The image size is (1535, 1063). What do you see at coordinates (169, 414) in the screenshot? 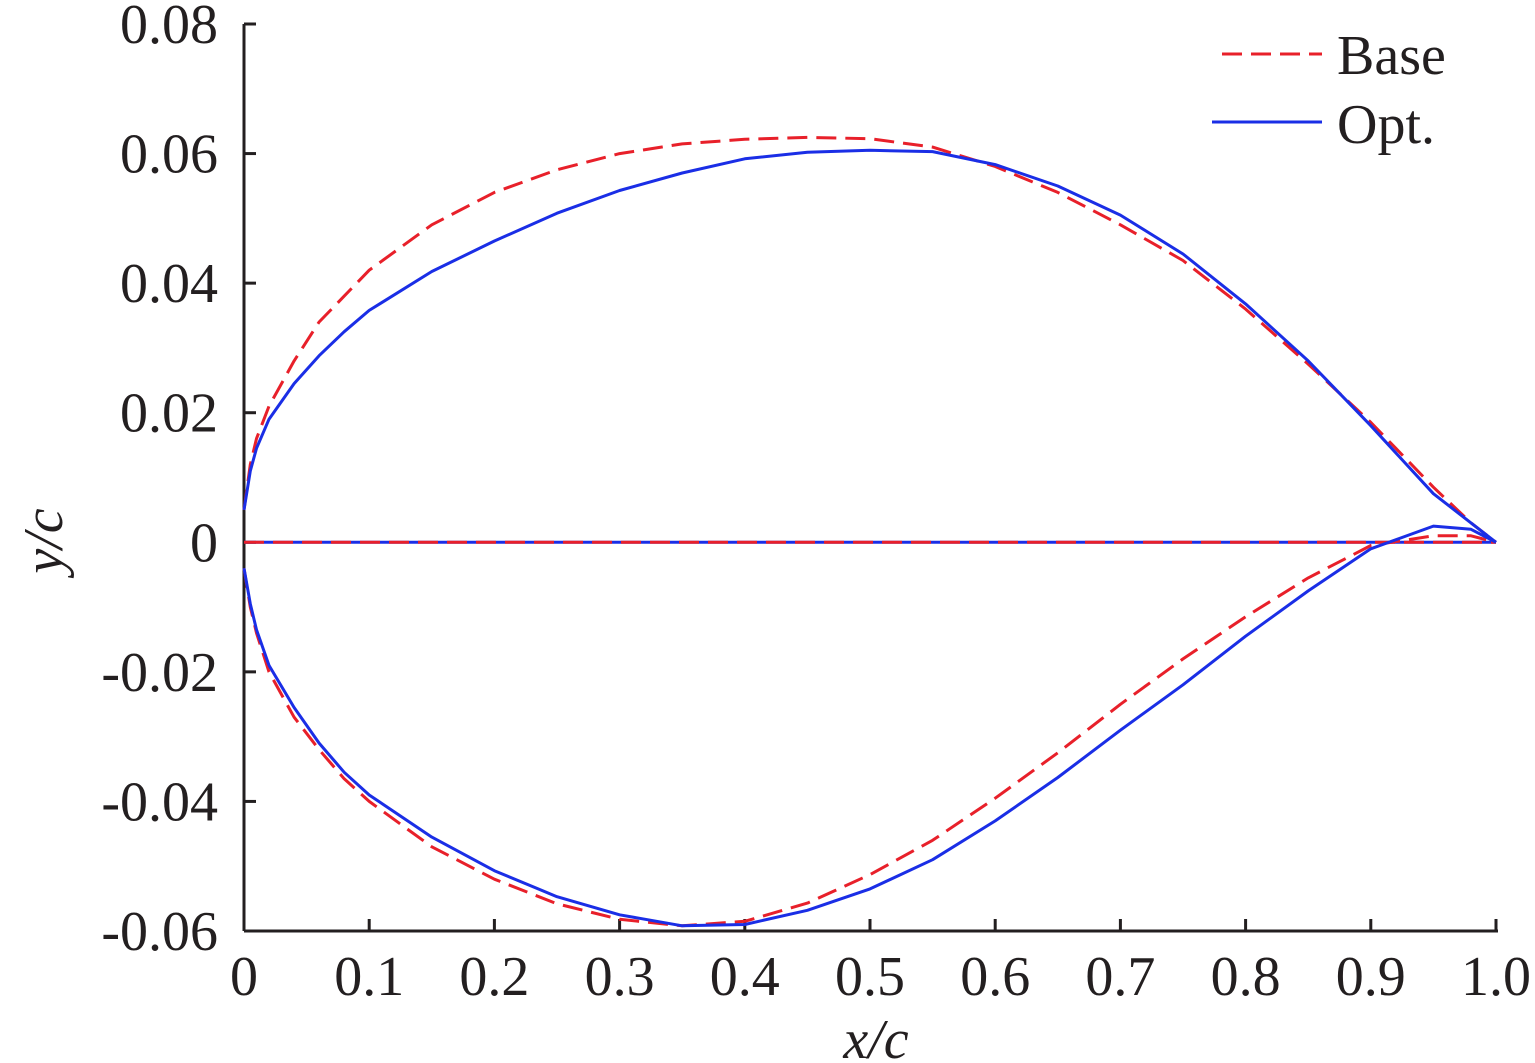
I see `y-tick-label: 0.02` at bounding box center [169, 414].